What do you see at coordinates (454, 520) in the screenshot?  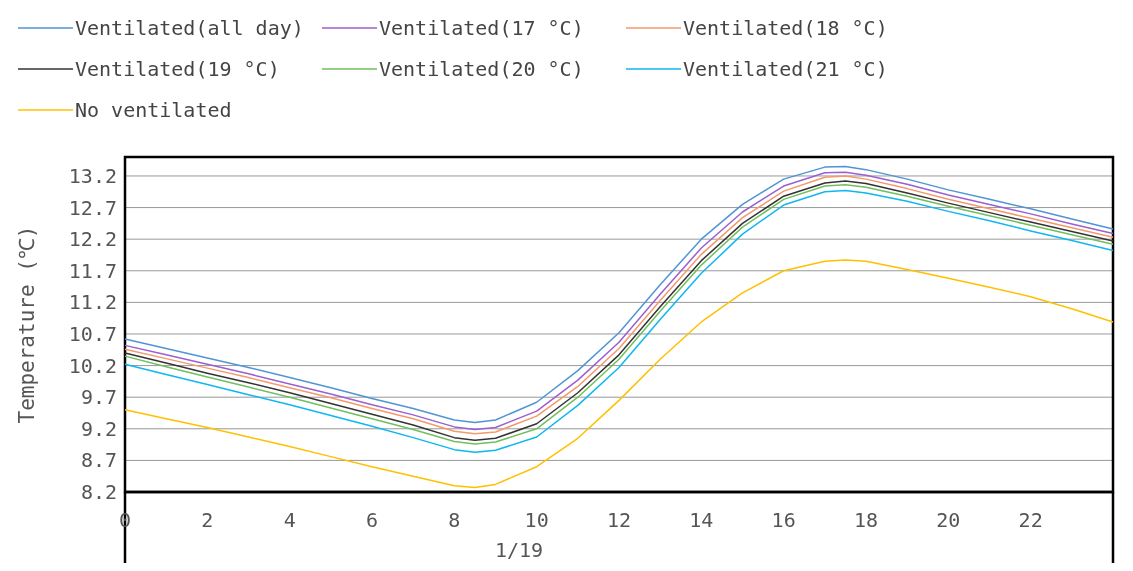 I see `x-tick-label: 8` at bounding box center [454, 520].